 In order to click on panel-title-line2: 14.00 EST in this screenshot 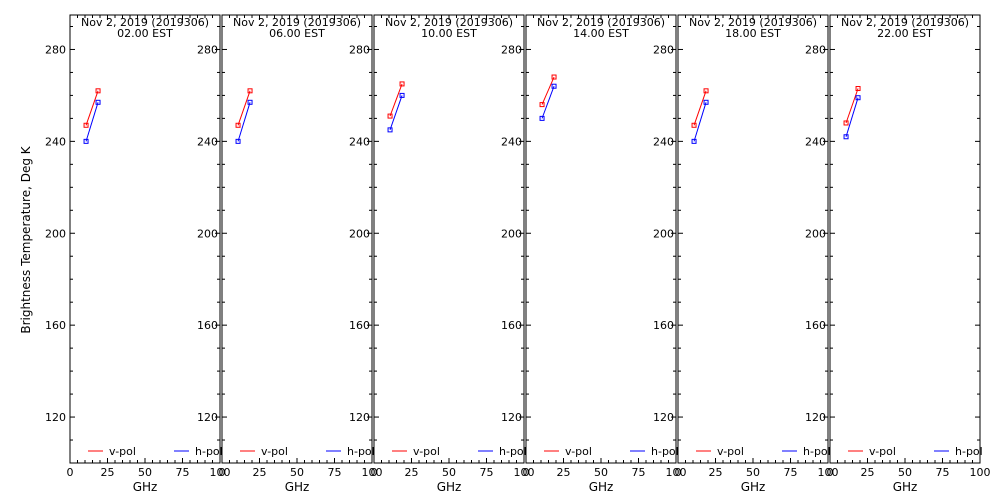, I will do `click(601, 33)`.